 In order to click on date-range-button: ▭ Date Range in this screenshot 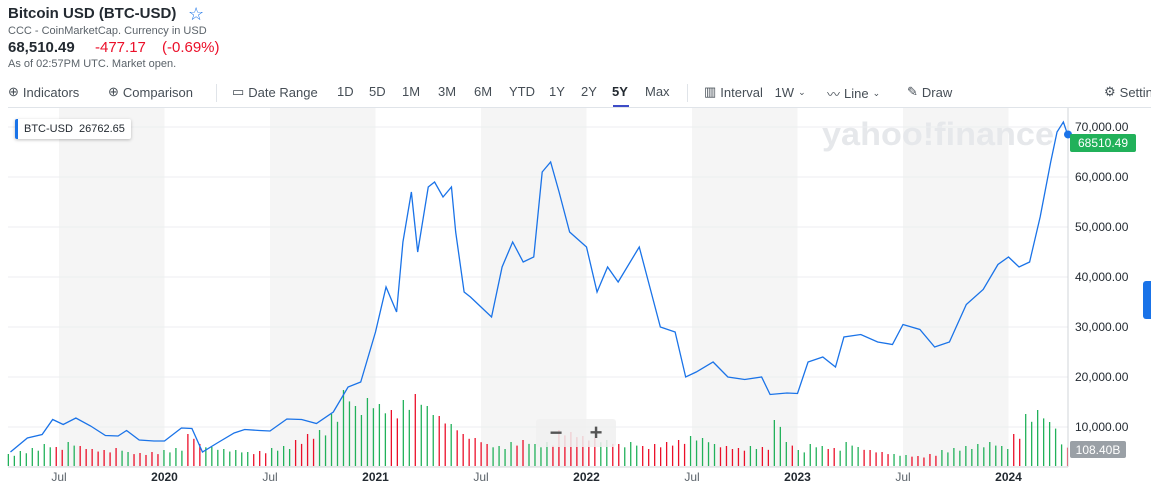, I will do `click(275, 92)`.